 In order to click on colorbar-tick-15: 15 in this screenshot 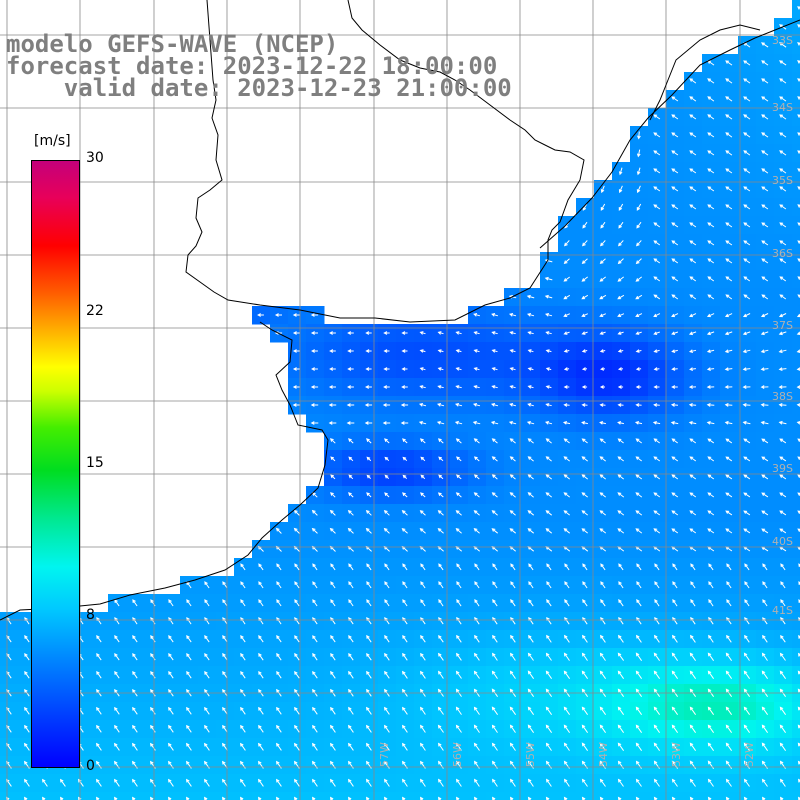, I will do `click(95, 463)`.